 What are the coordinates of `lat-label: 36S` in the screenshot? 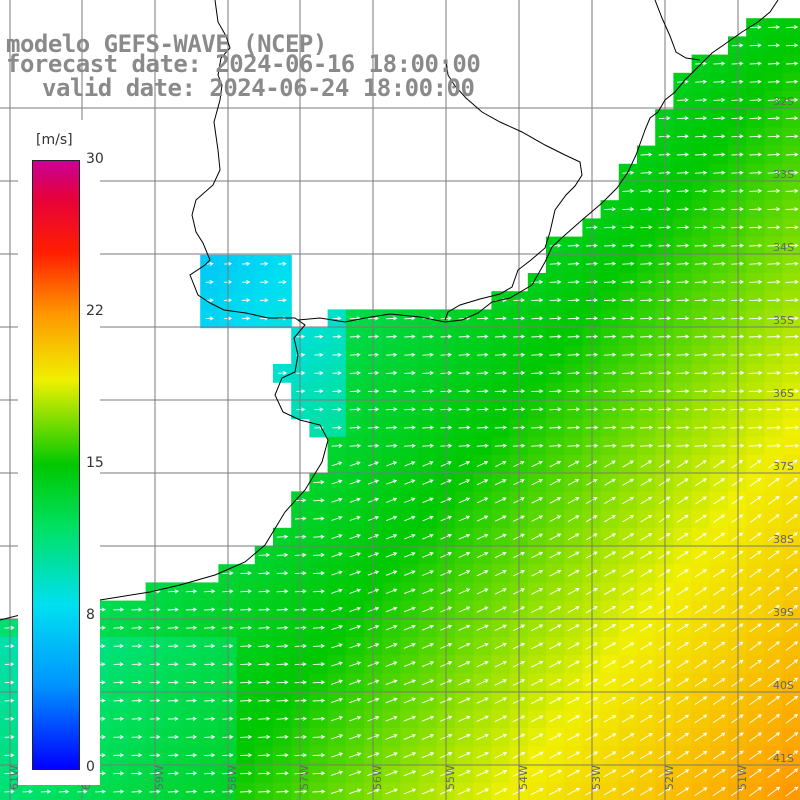 It's located at (783, 393).